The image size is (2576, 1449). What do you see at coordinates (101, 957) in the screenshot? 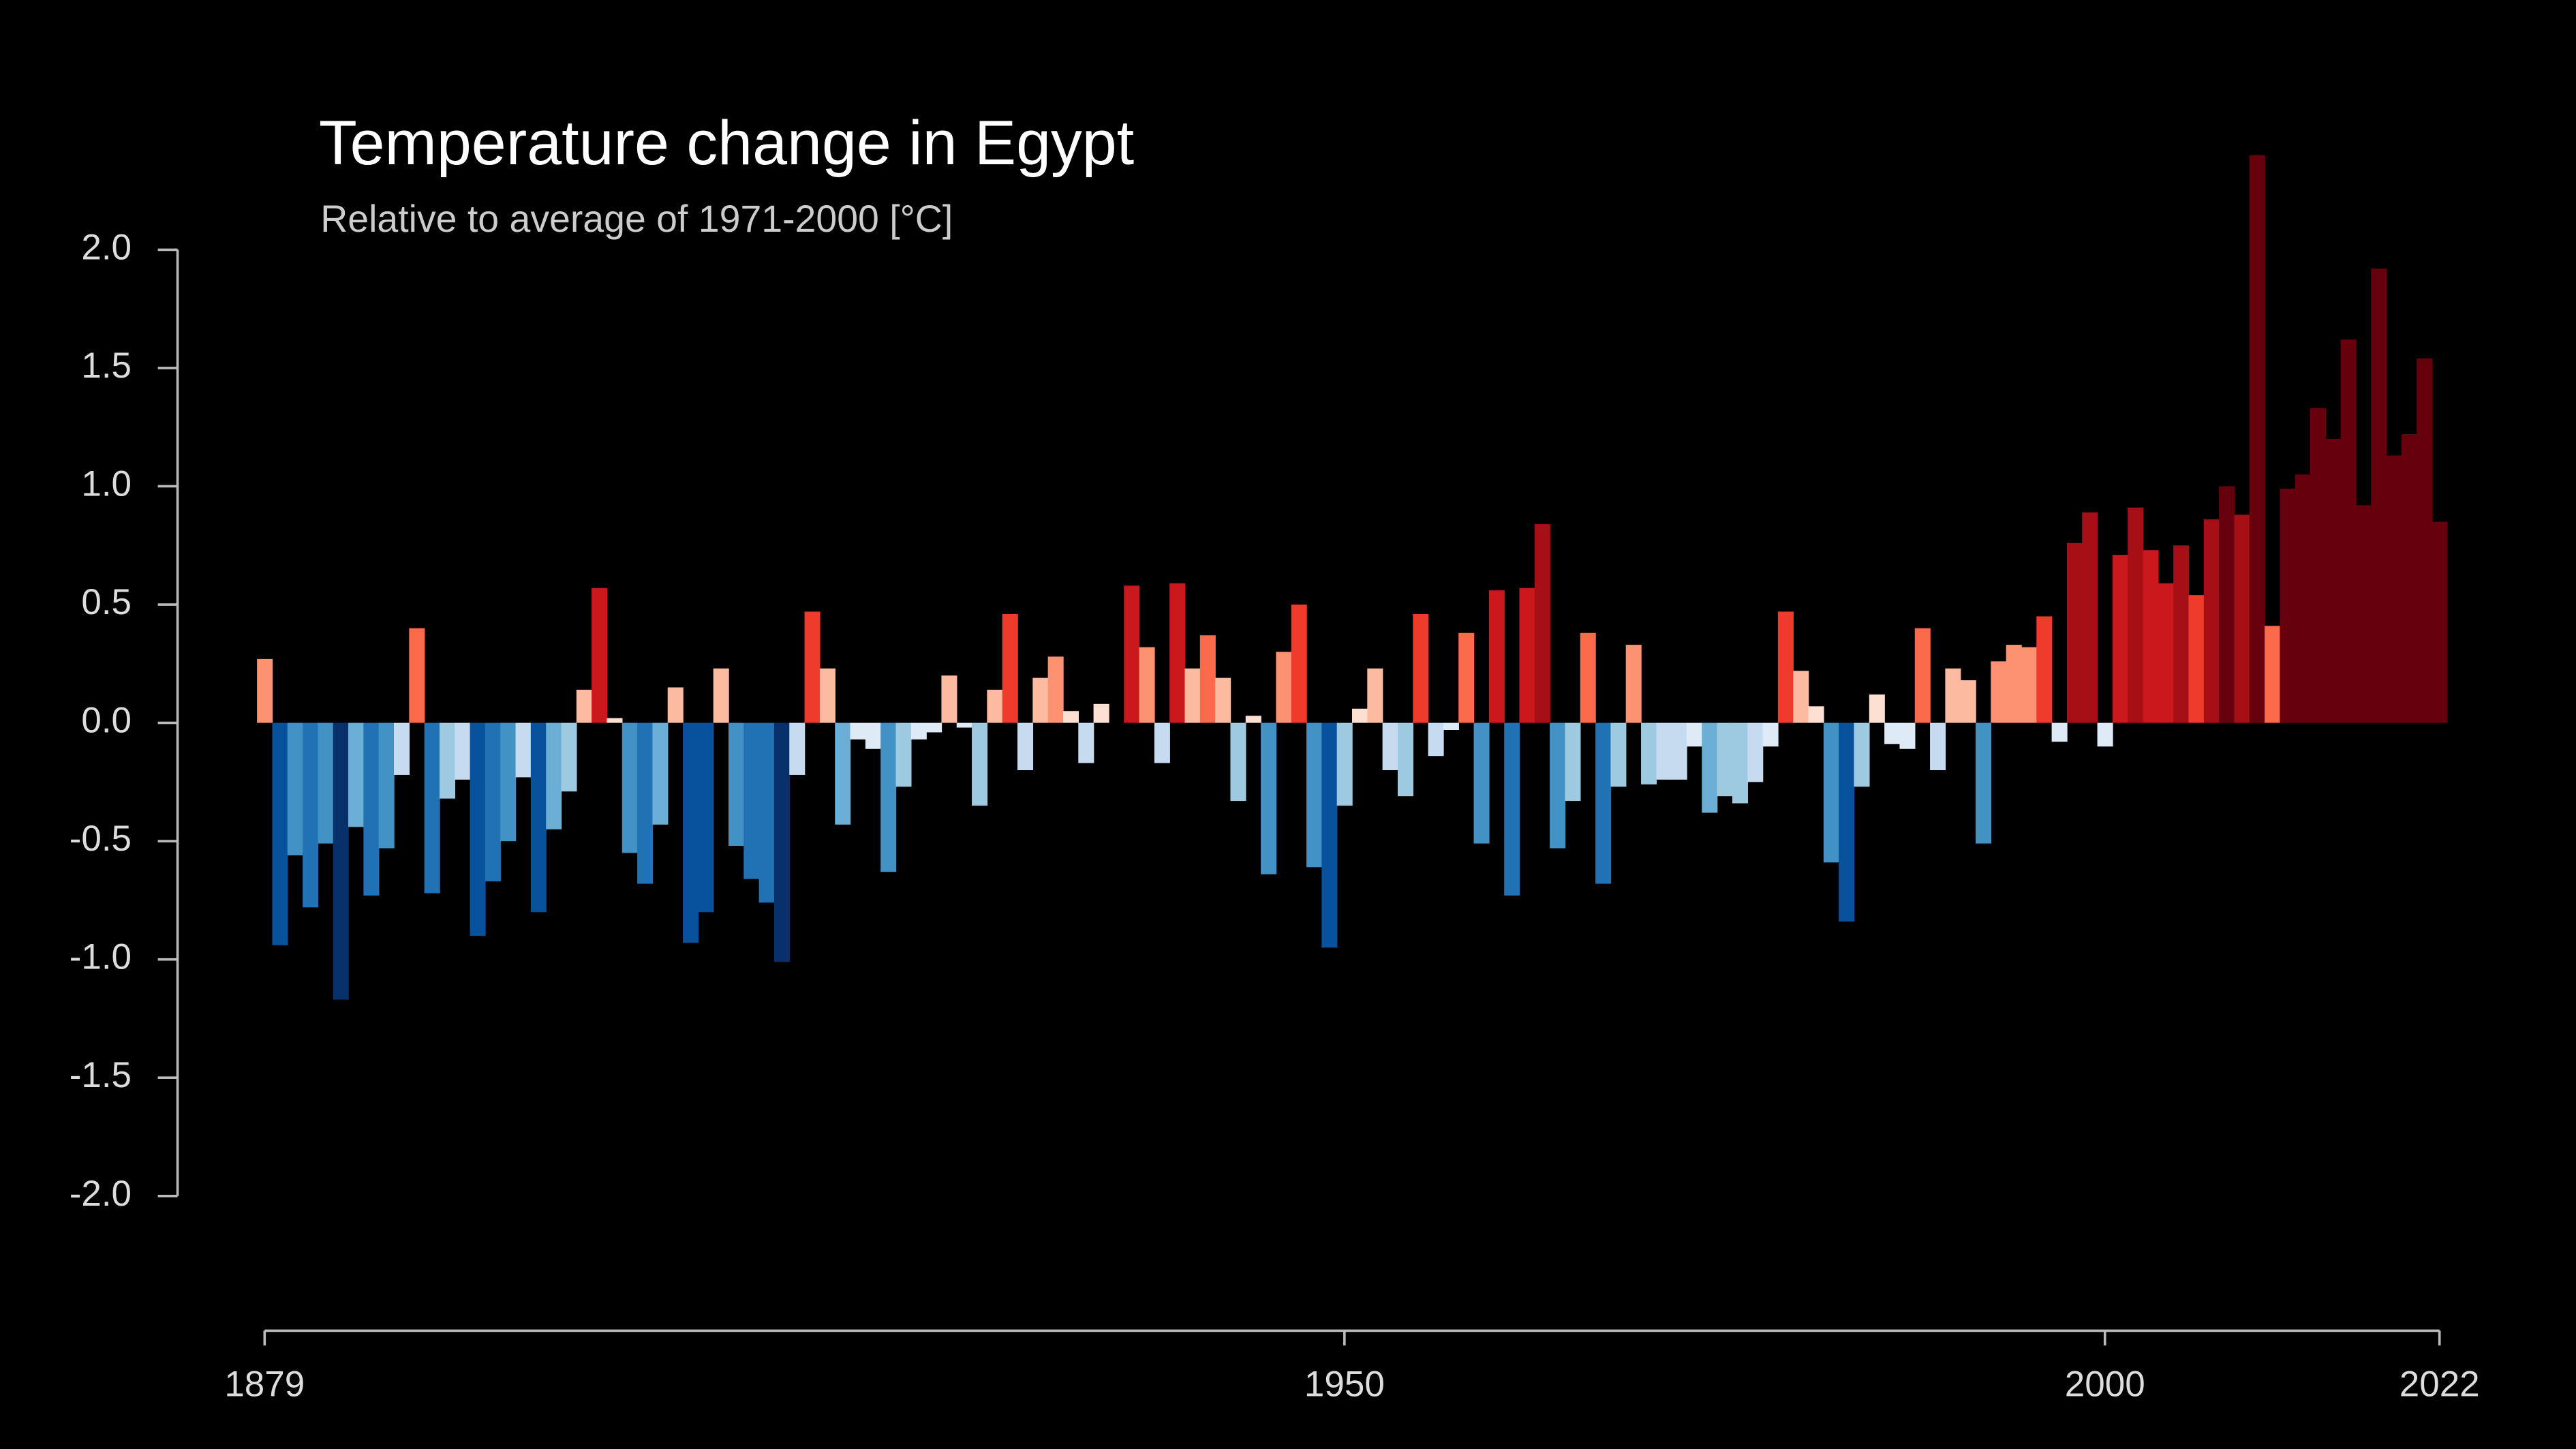
I see `y-tick-label: -1.0` at bounding box center [101, 957].